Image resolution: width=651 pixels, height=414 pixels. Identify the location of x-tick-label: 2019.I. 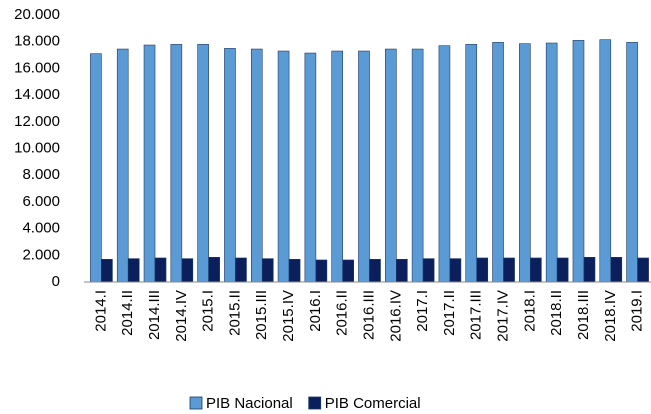
(637, 311).